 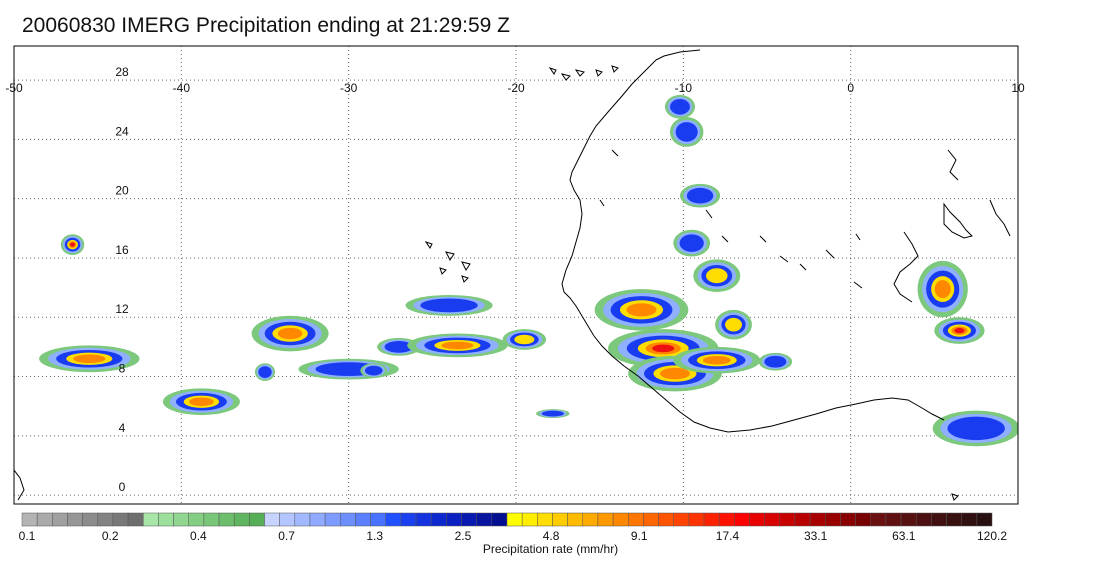 I want to click on colorbar-tick-label: 0.7, so click(x=286, y=536).